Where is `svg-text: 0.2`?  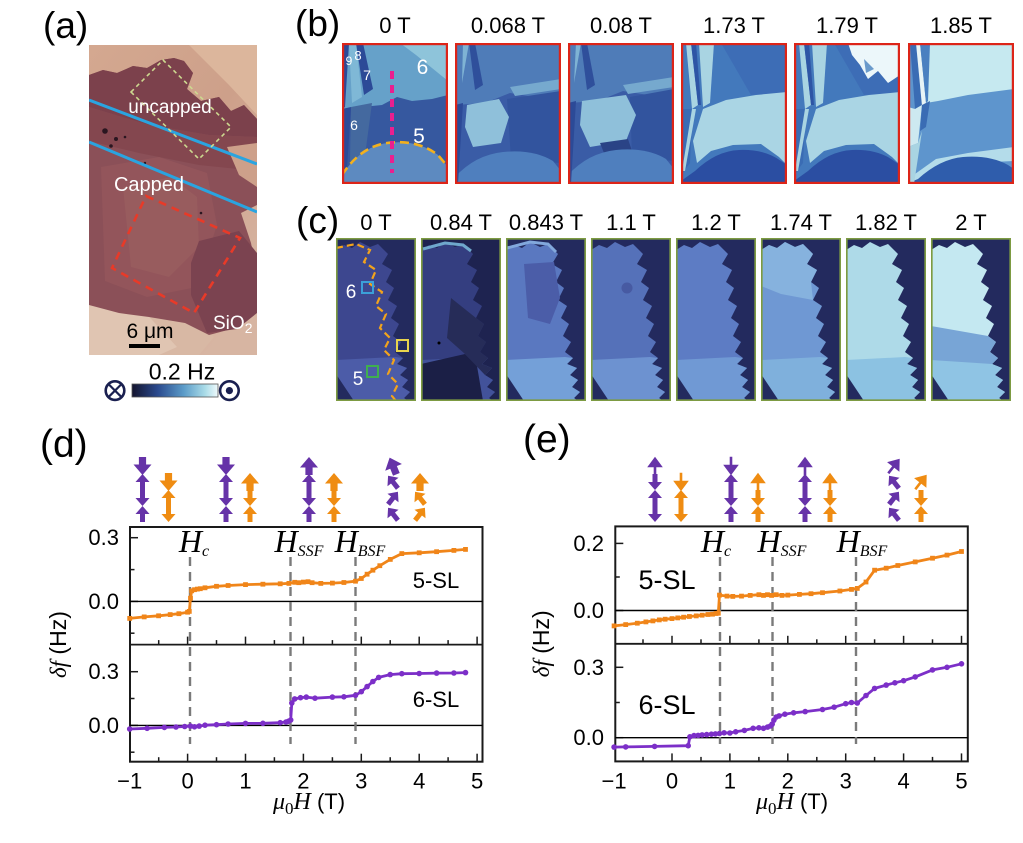 svg-text: 0.2 is located at coordinates (588, 543).